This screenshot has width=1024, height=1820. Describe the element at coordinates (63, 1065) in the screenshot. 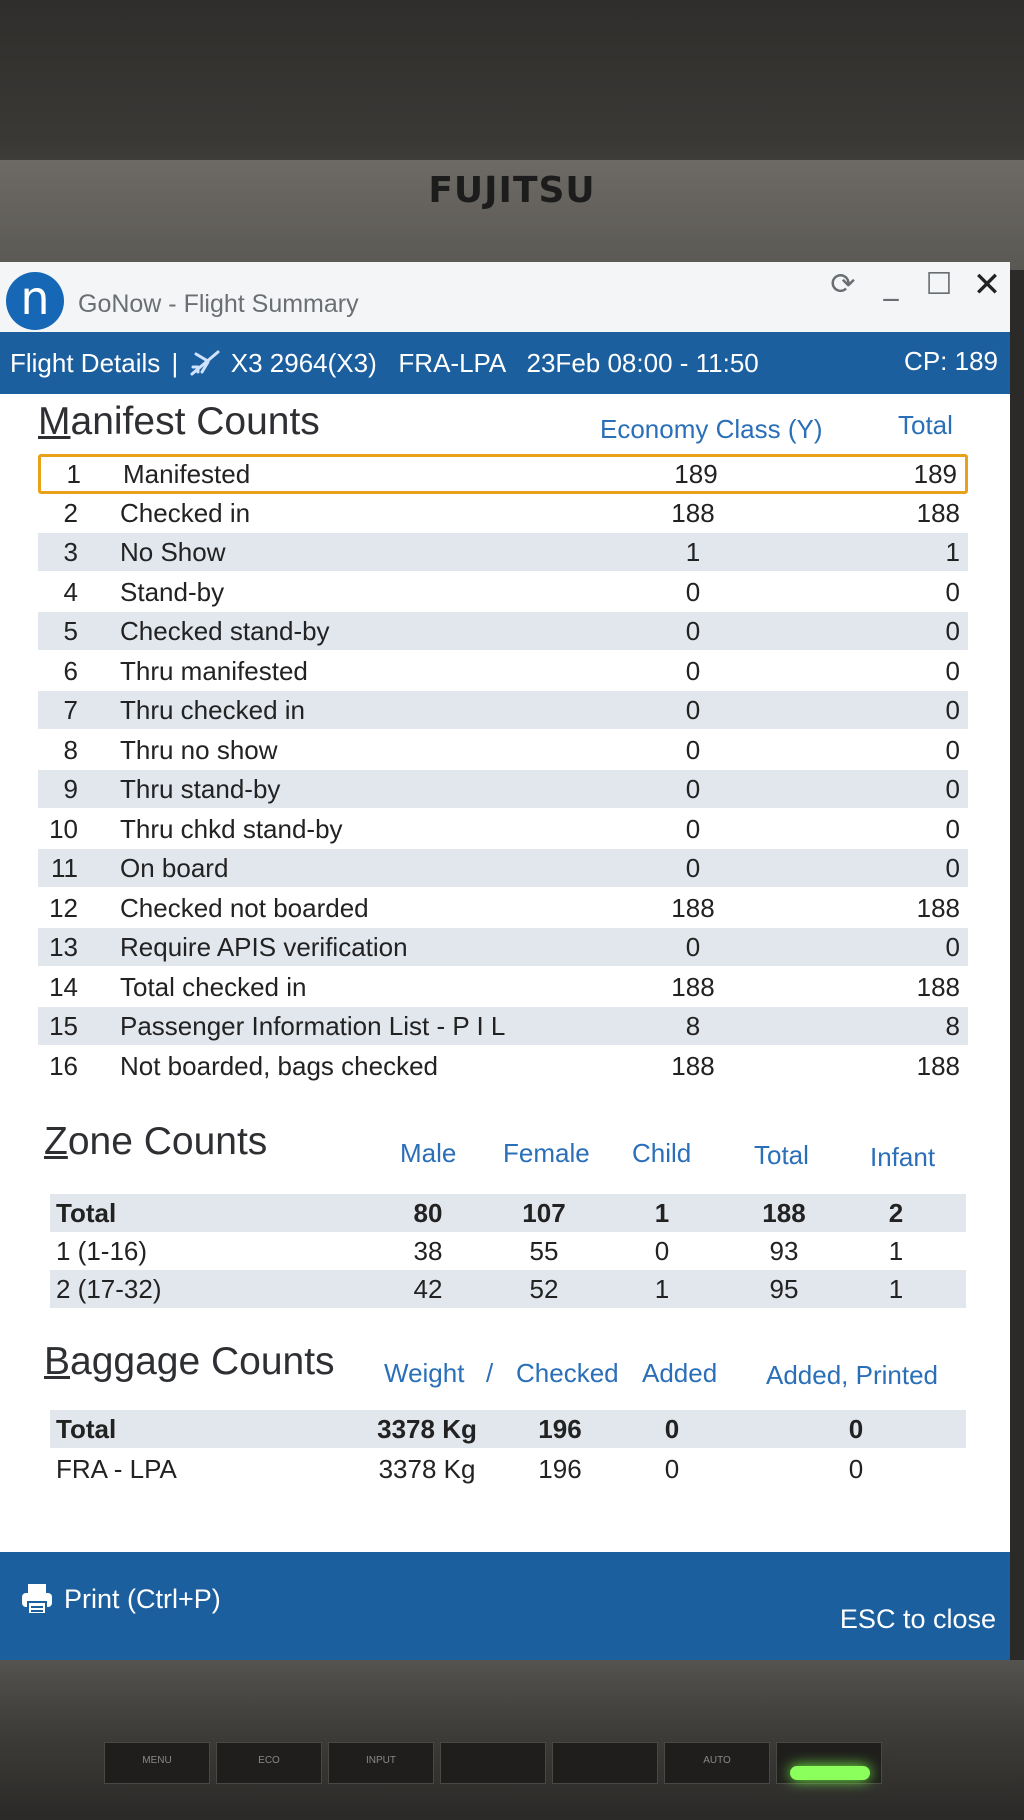

I see `row-number: 16` at that location.